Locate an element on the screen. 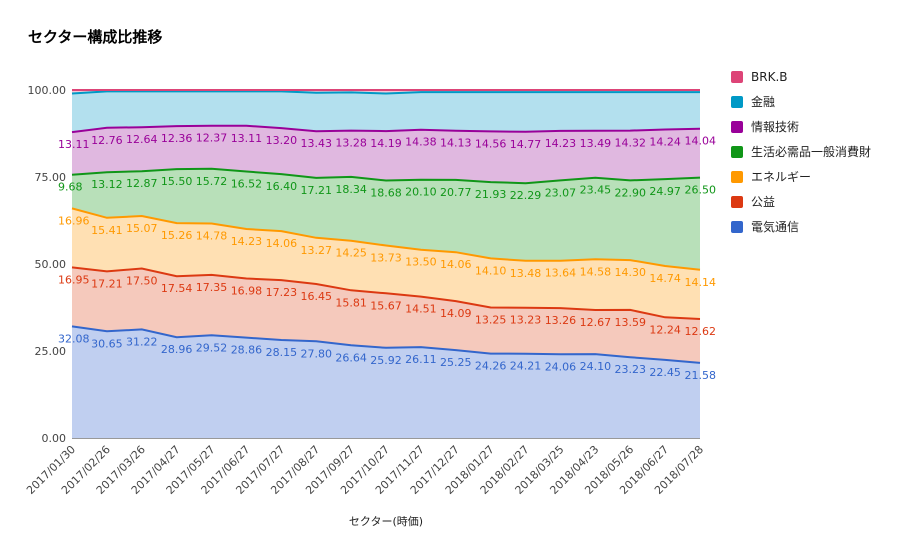 Image resolution: width=899 pixels, height=558 pixels. data-label-生活必需品一般消費財: 15.72 is located at coordinates (212, 181).